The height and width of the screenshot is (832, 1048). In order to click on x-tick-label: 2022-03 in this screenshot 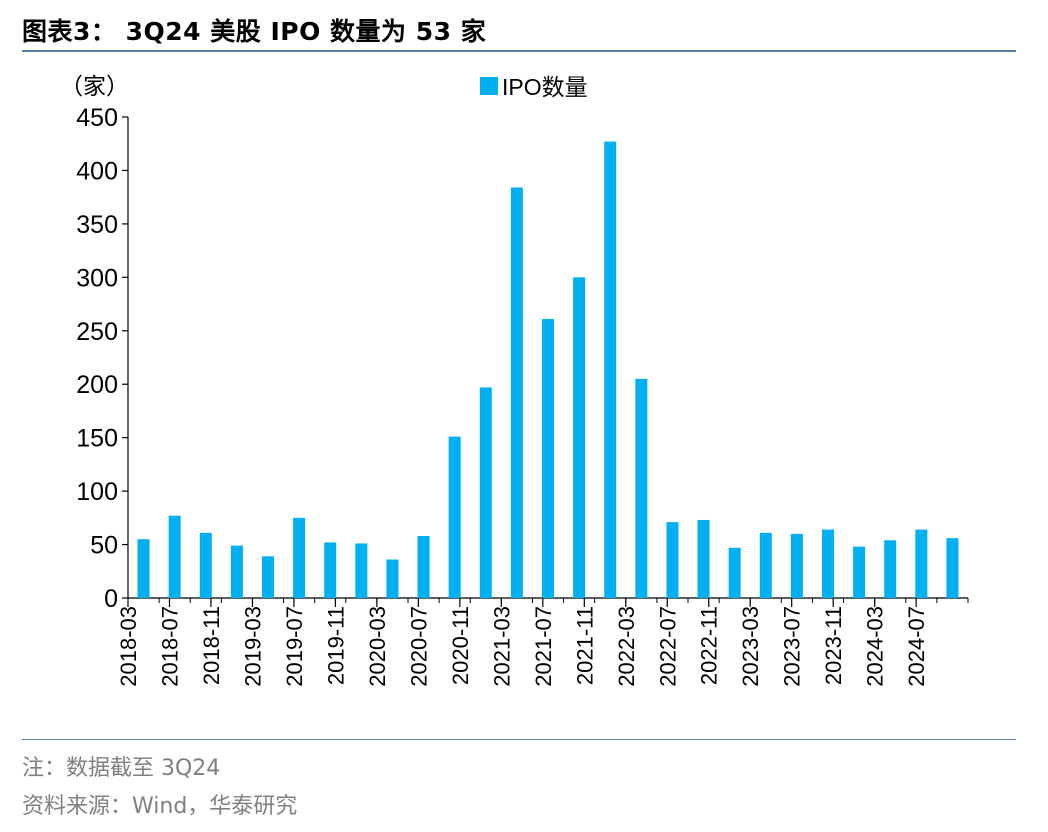, I will do `click(626, 646)`.